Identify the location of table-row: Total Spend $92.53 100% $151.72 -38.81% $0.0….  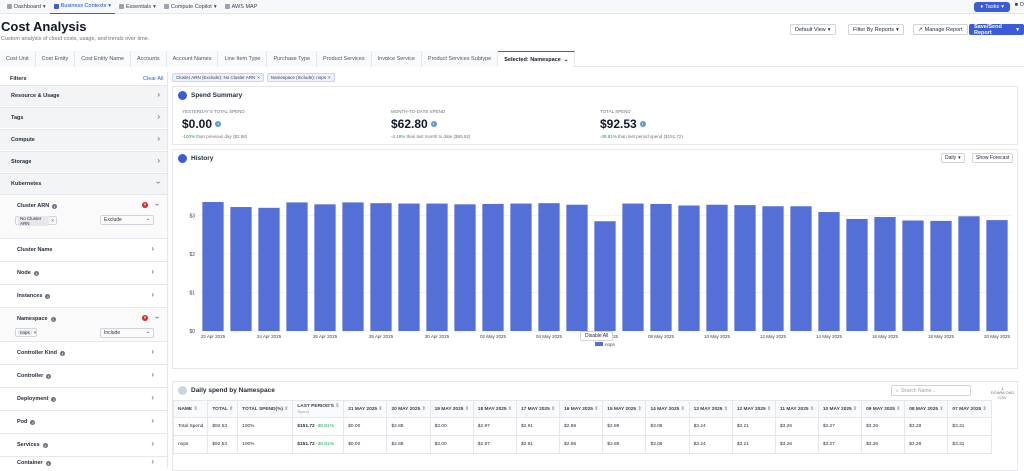
(582, 426).